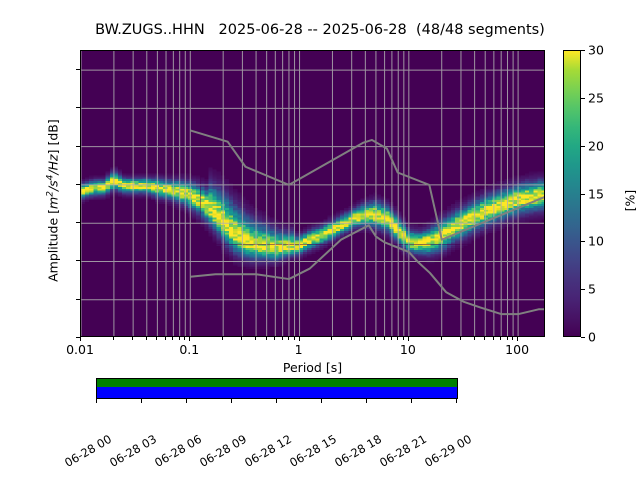 Image resolution: width=640 pixels, height=480 pixels. What do you see at coordinates (358, 450) in the screenshot?
I see `time-tick-label: 06-28 18` at bounding box center [358, 450].